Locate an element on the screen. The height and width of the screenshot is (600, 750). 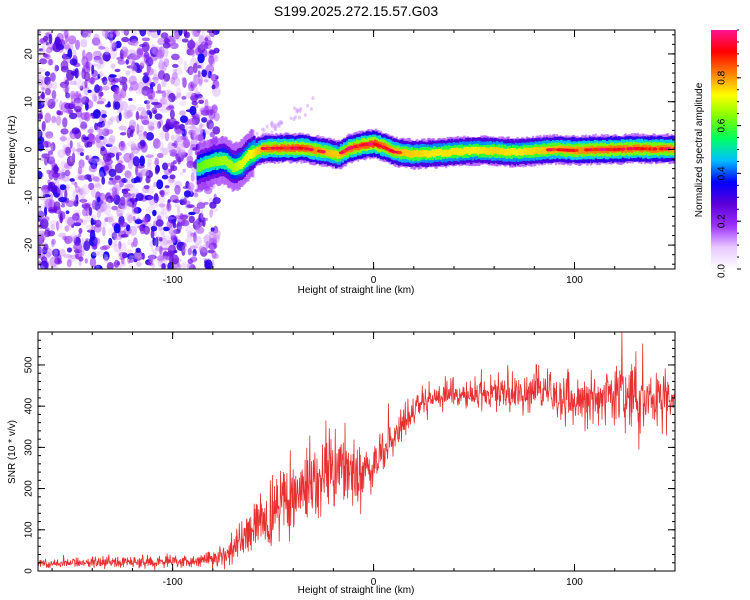
snr-xlabel: Height of straight line (km) is located at coordinates (356, 590).